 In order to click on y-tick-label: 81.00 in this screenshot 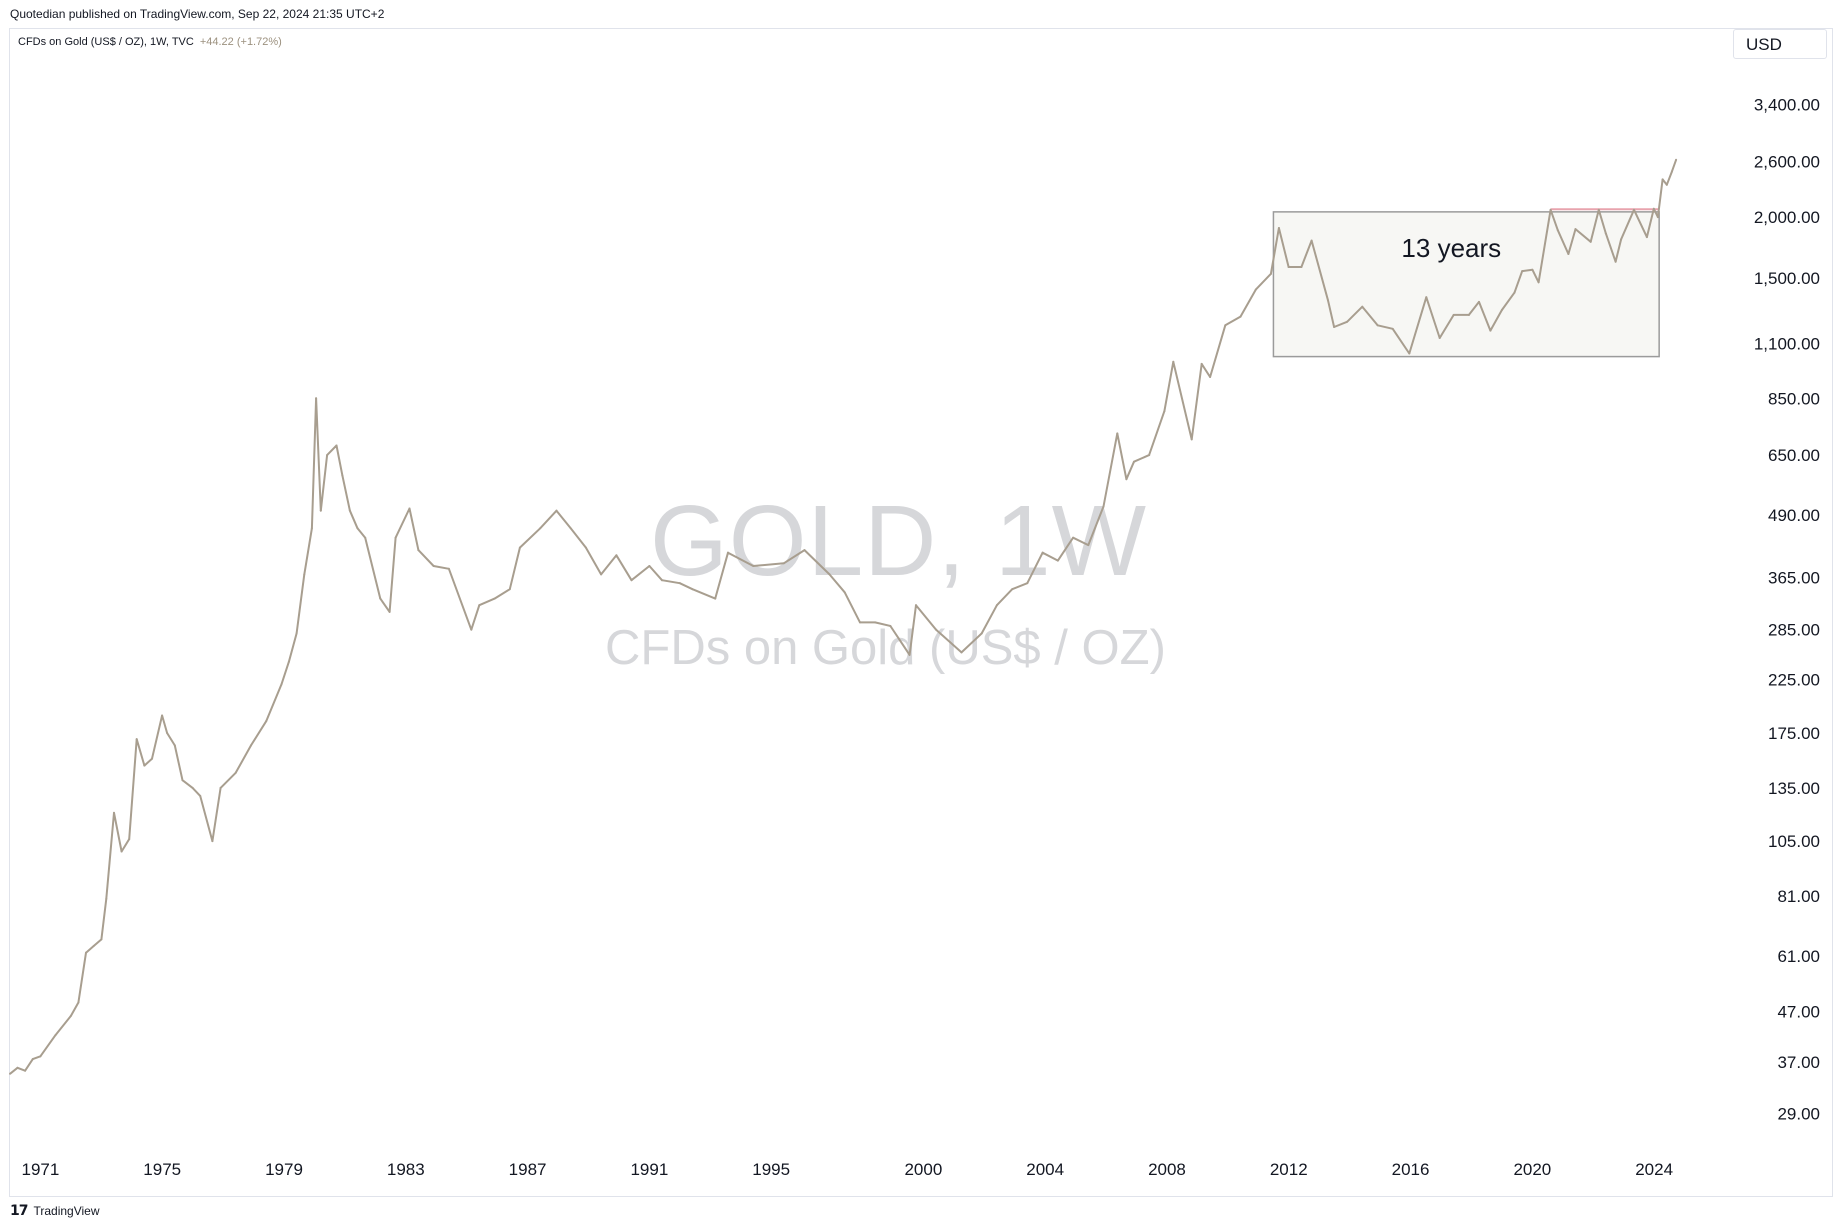, I will do `click(1798, 896)`.